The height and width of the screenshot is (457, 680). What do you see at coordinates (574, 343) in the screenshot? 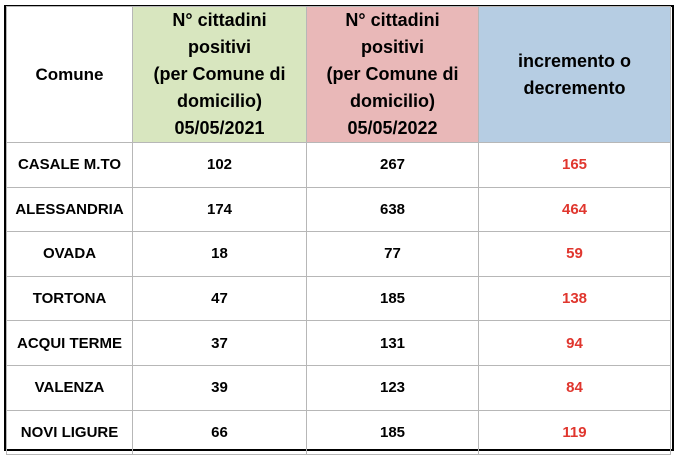
I see `cell-delta: 94` at bounding box center [574, 343].